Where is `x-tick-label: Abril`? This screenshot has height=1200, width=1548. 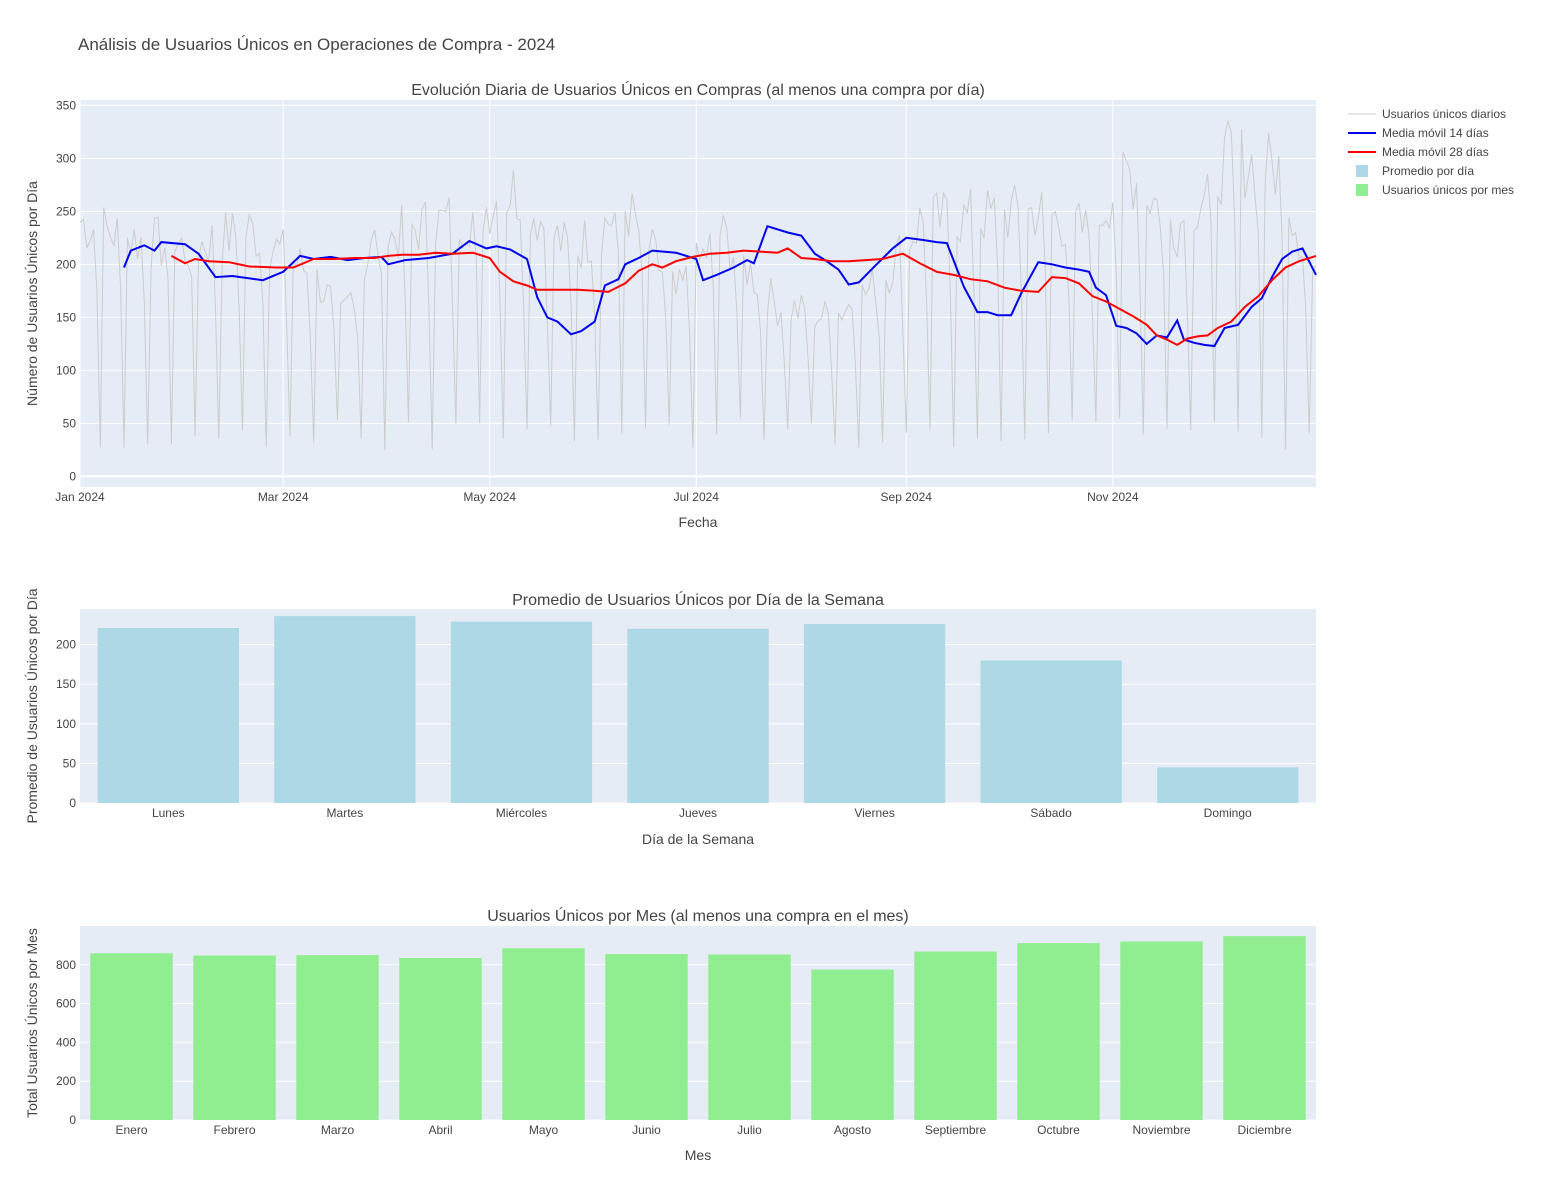
x-tick-label: Abril is located at coordinates (440, 1130).